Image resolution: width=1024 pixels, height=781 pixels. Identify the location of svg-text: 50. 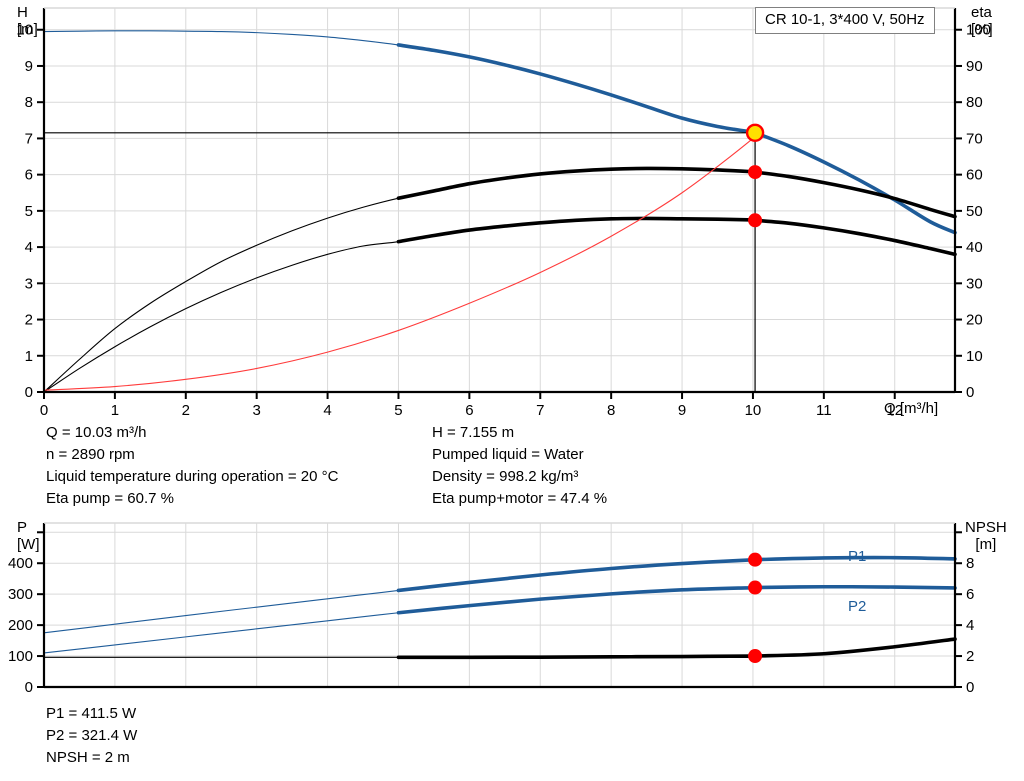
(974, 211).